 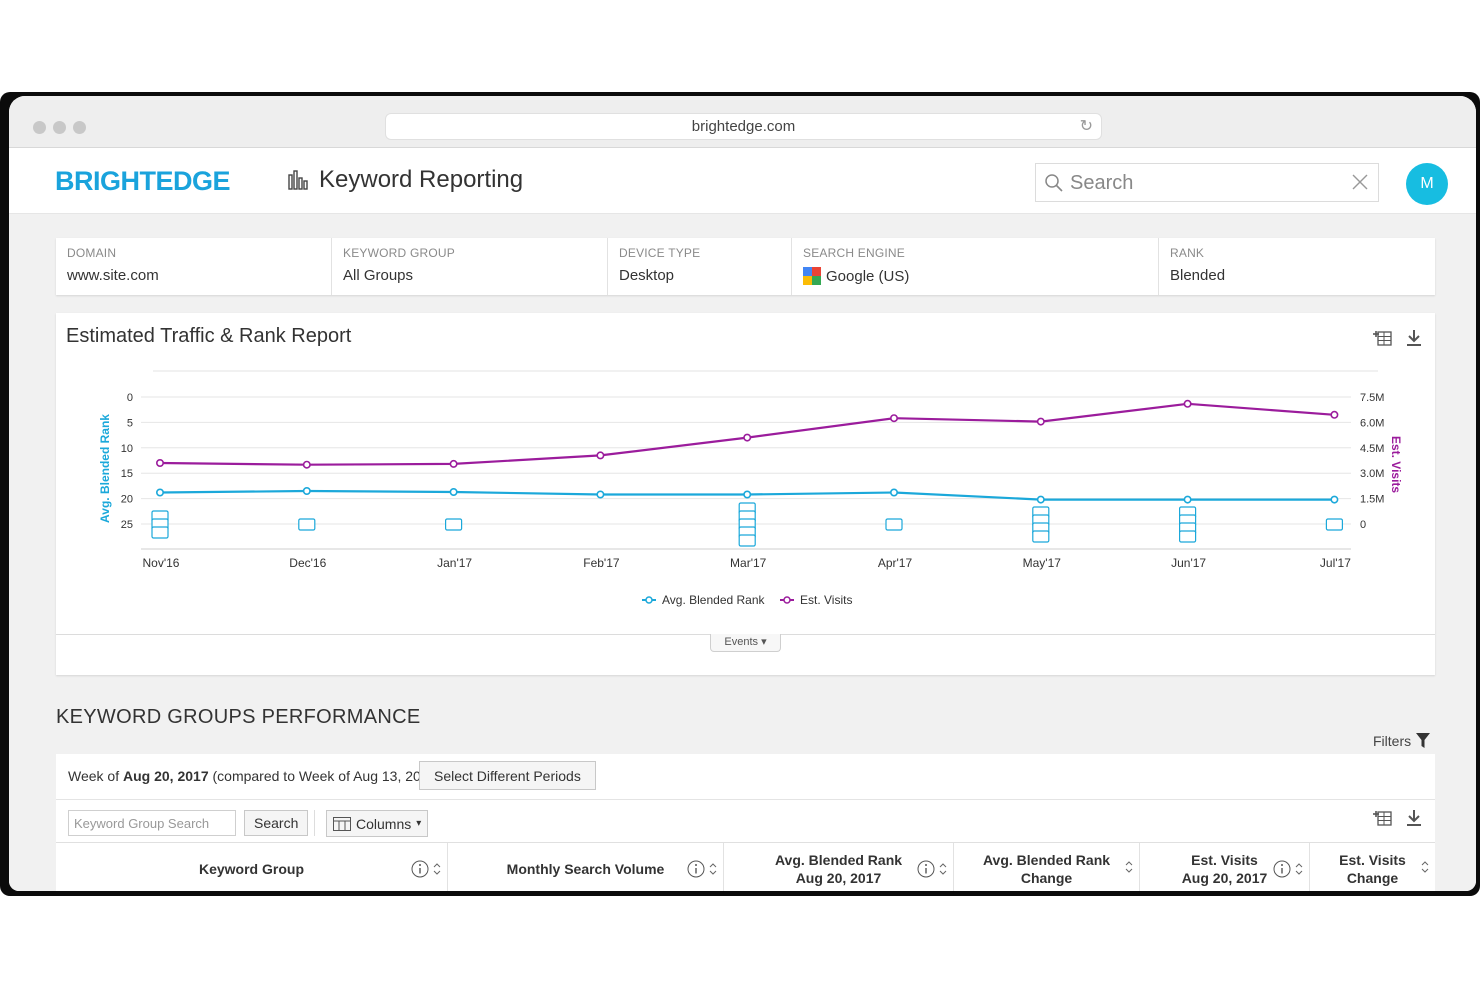 I want to click on x-tick-label: Nov'16, so click(x=161, y=563).